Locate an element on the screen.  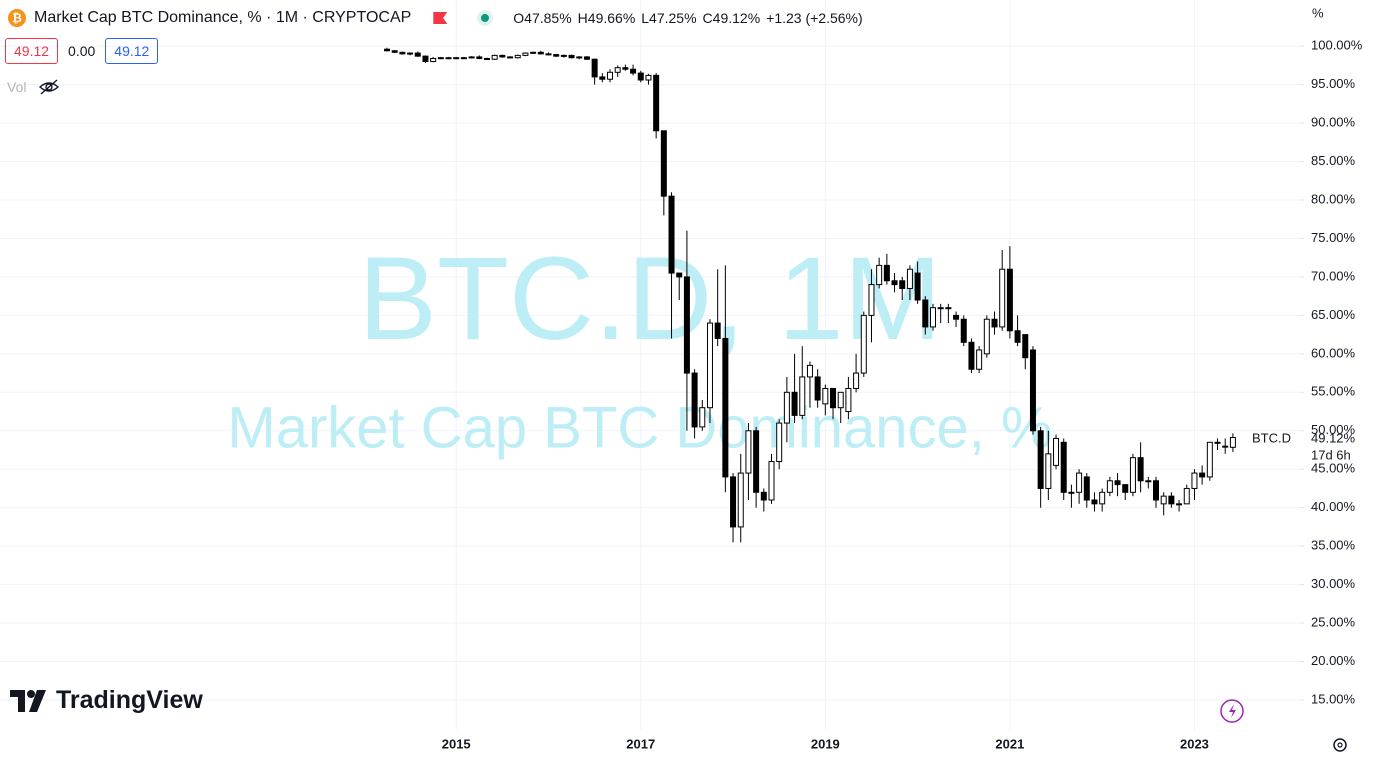
y-tick-label: 85.00% is located at coordinates (1333, 160).